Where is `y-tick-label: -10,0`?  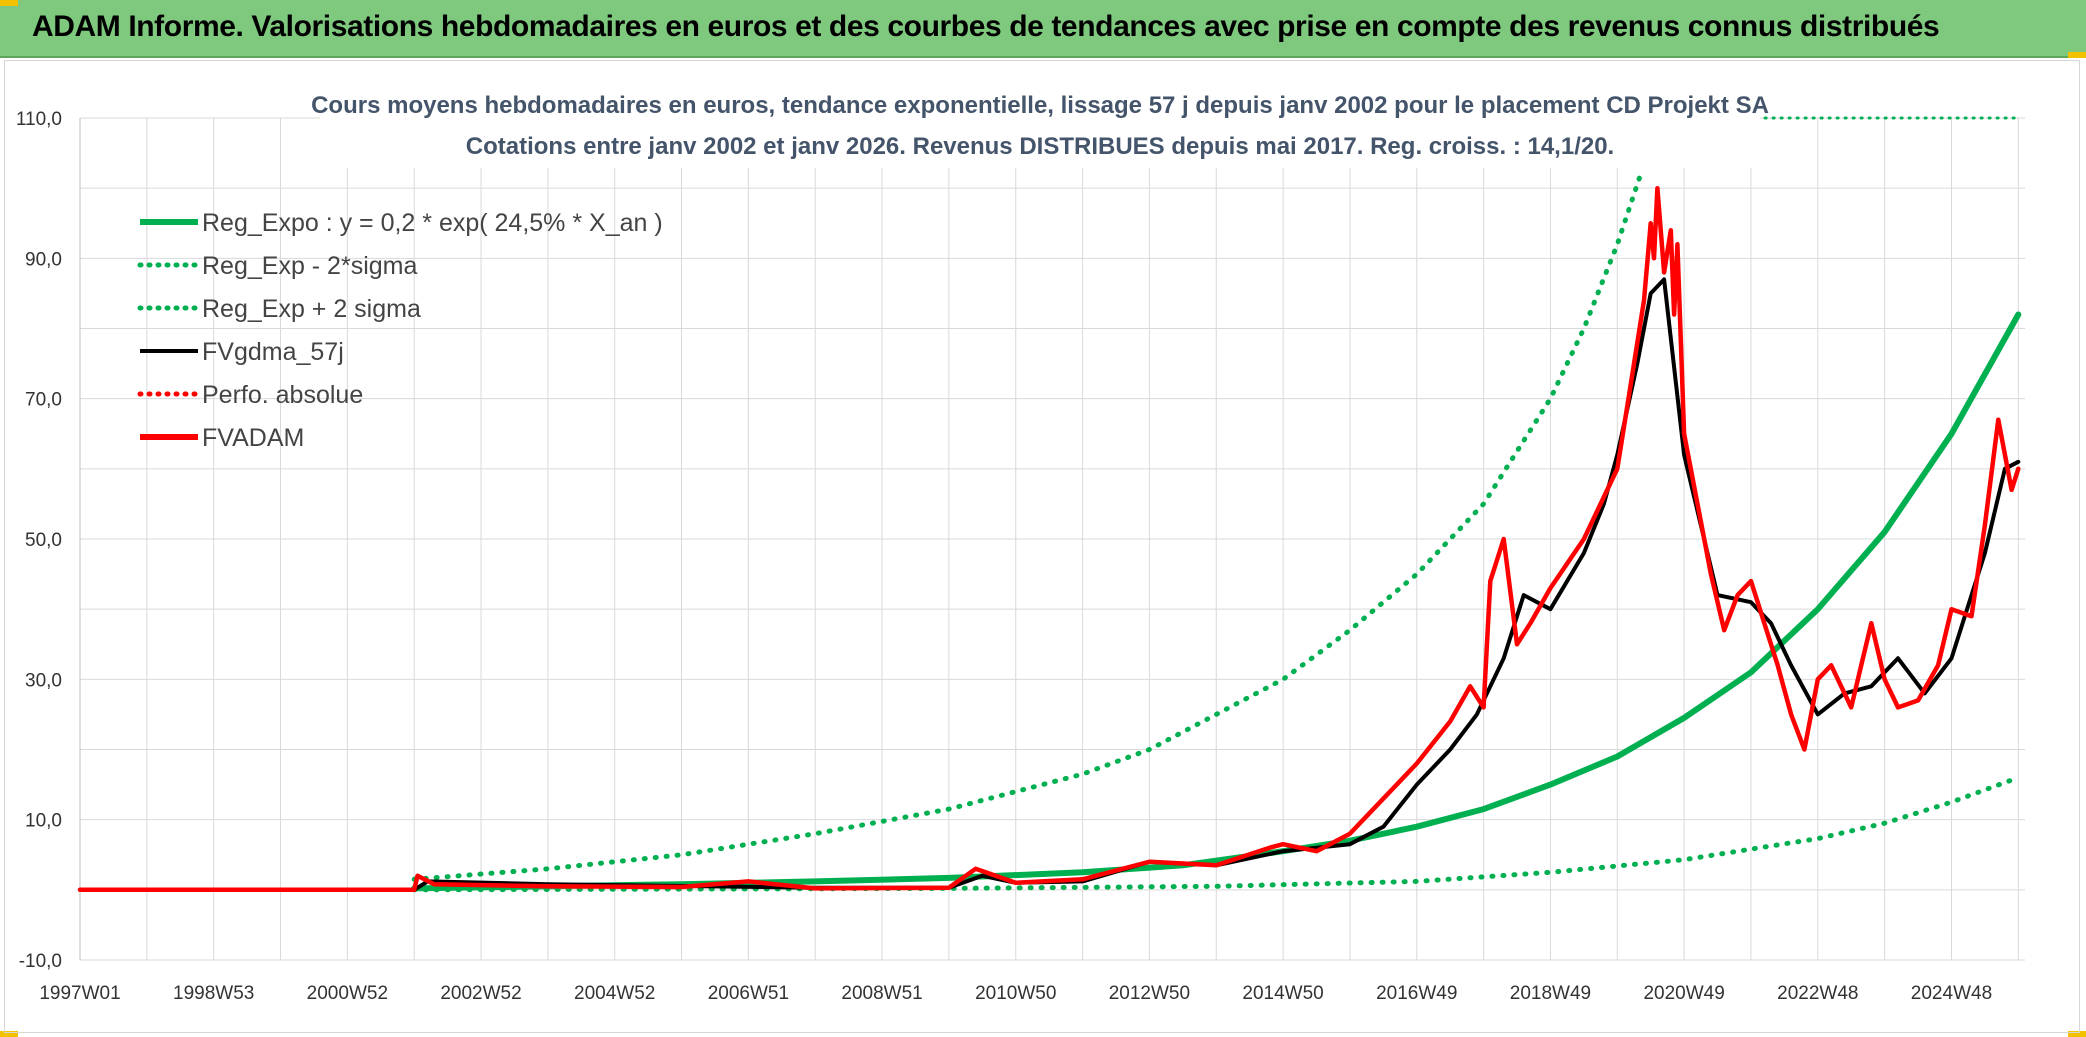
y-tick-label: -10,0 is located at coordinates (40, 961).